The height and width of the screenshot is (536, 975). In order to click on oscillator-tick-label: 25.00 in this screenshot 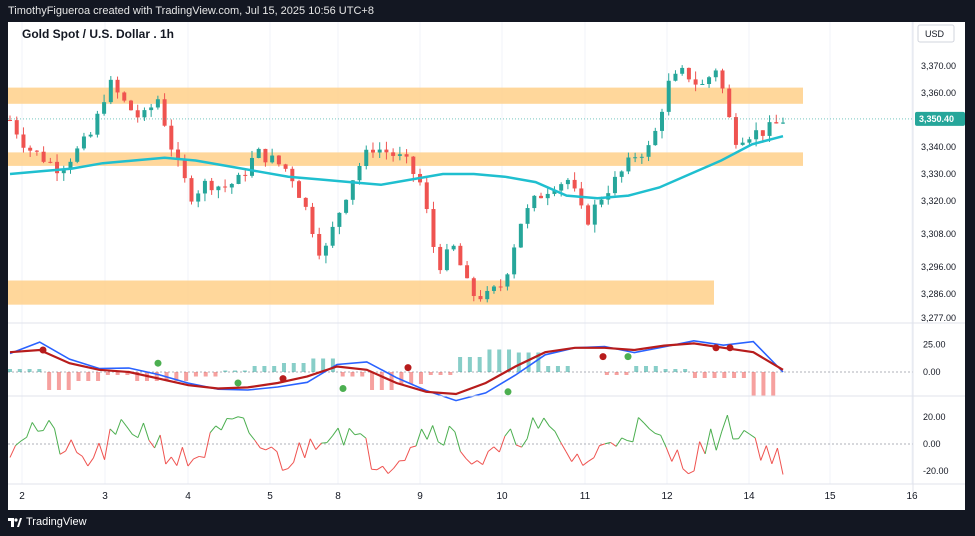, I will do `click(934, 345)`.